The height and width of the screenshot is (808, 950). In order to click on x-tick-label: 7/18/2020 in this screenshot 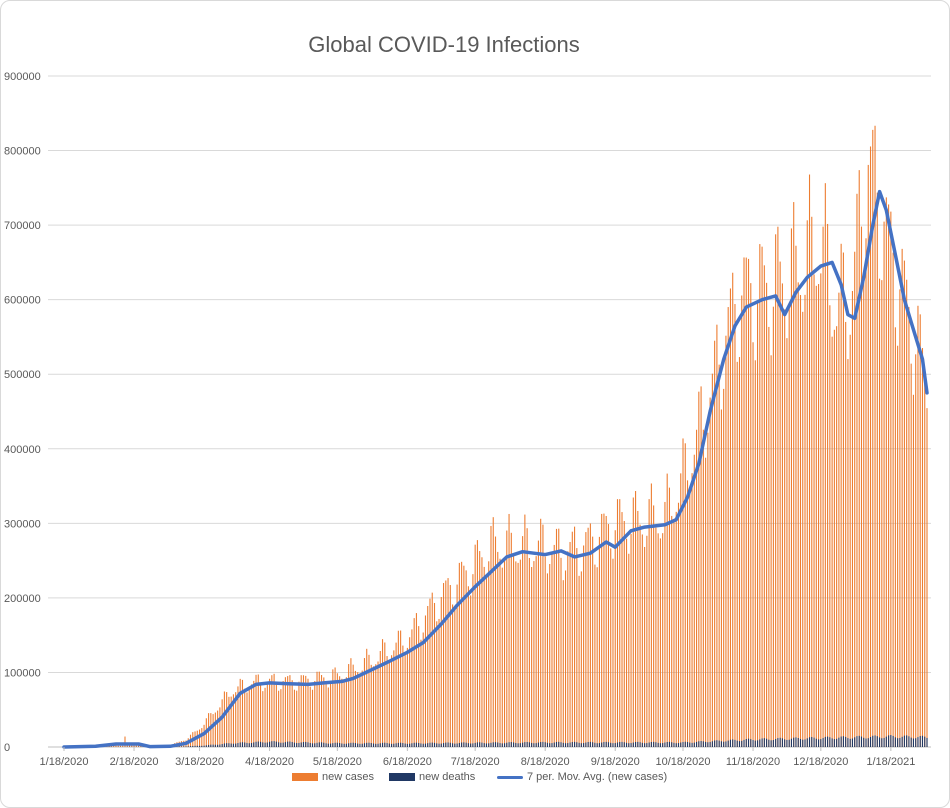, I will do `click(475, 762)`.